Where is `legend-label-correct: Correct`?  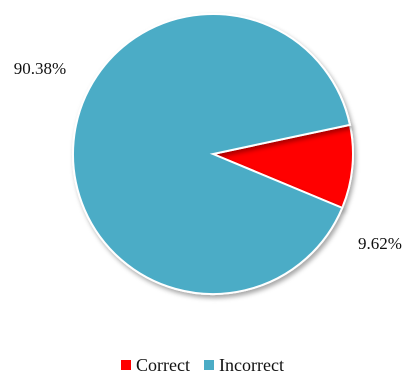 legend-label-correct: Correct is located at coordinates (163, 365).